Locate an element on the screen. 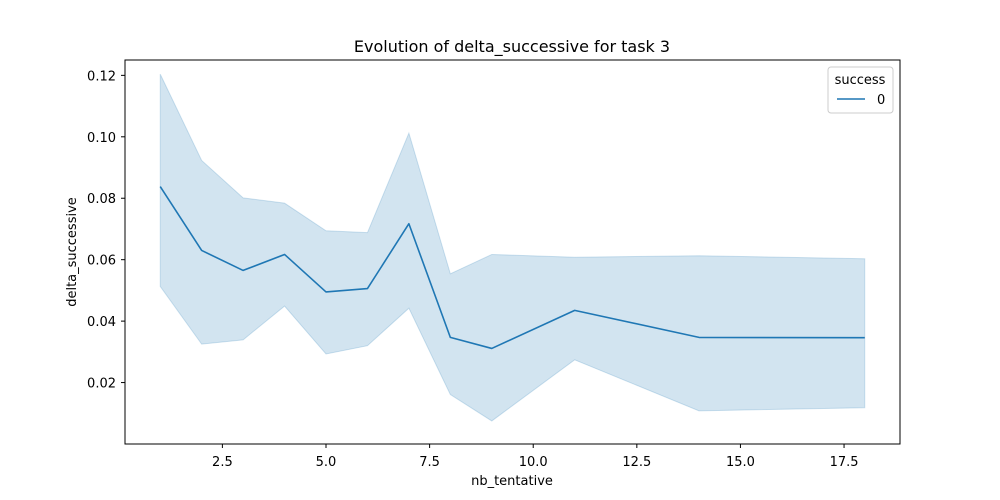 Image resolution: width=1000 pixels, height=500 pixels. x-tick-label: 5.0 is located at coordinates (326, 462).